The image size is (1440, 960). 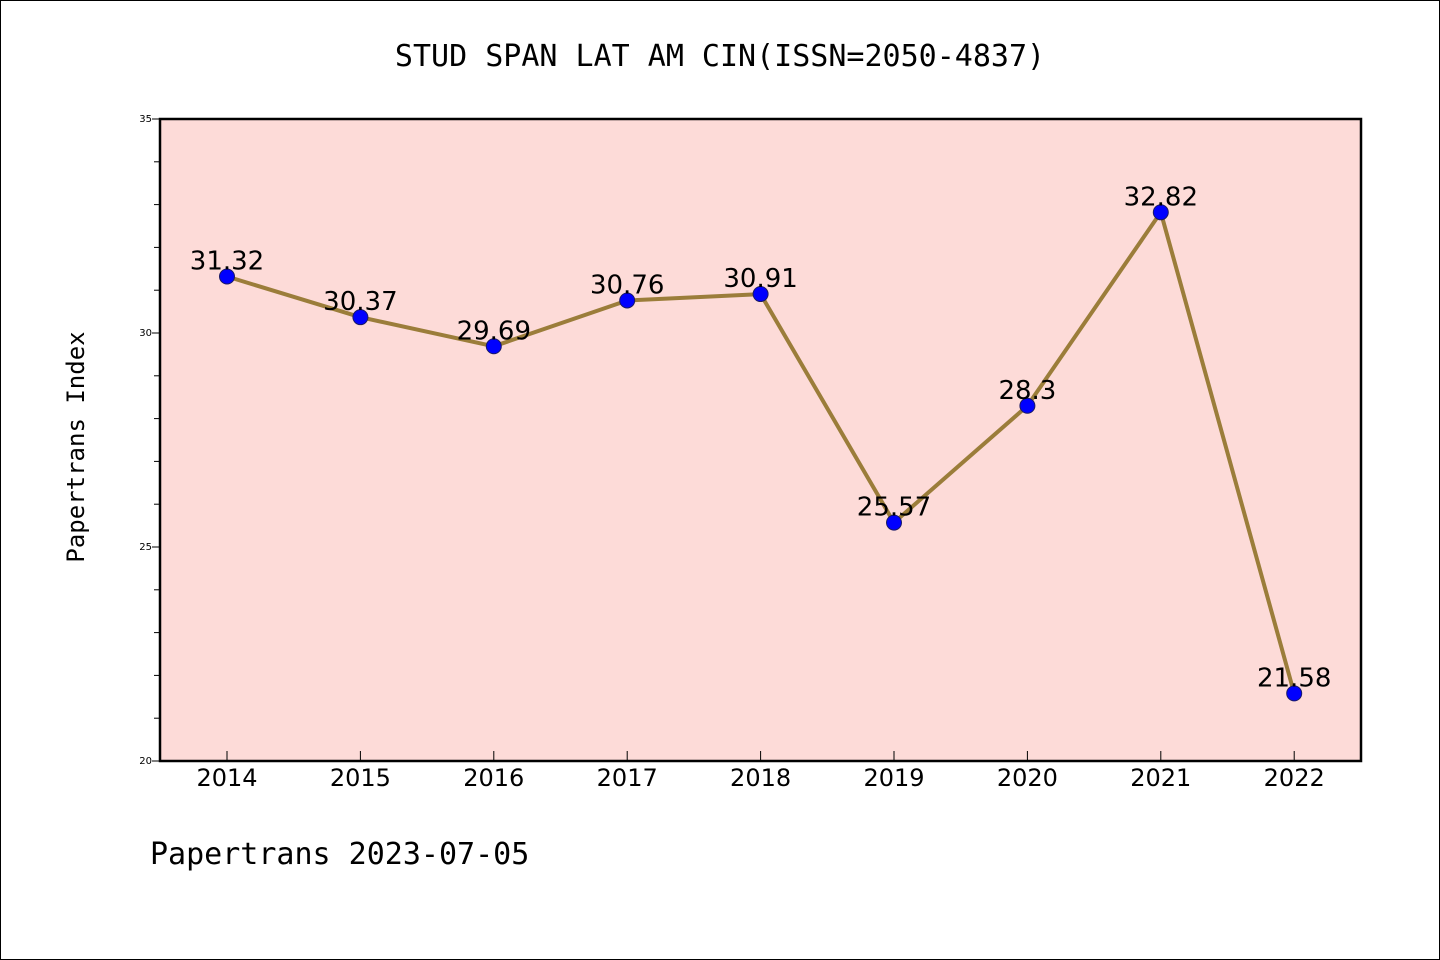 What do you see at coordinates (493, 778) in the screenshot?
I see `x-tick-label: 2016` at bounding box center [493, 778].